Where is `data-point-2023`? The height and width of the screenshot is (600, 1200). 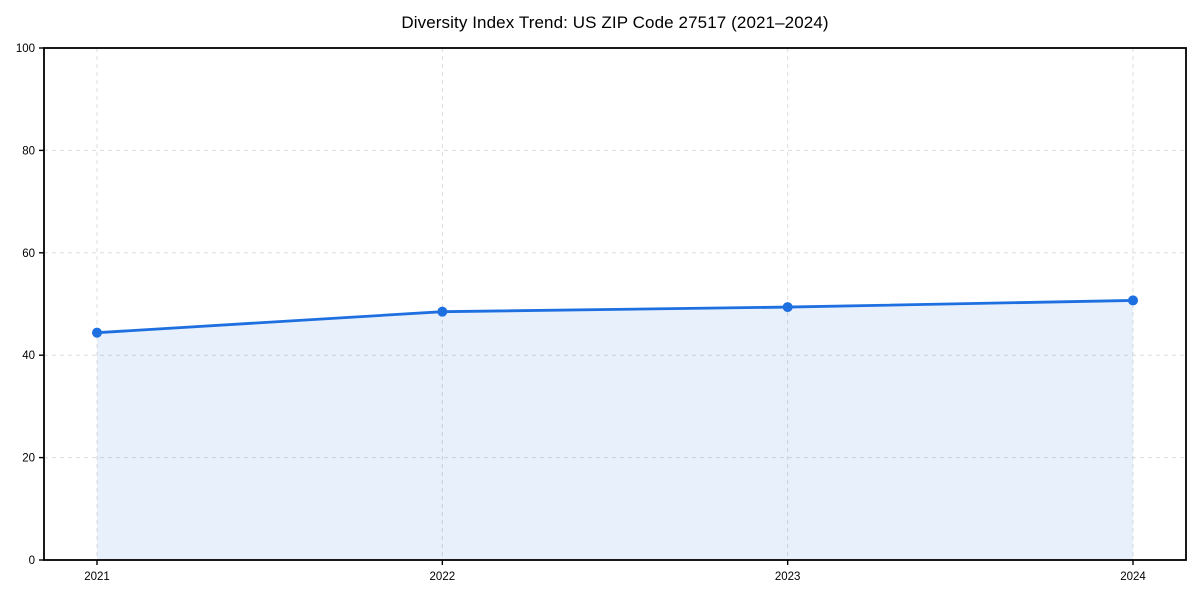 data-point-2023 is located at coordinates (787, 307).